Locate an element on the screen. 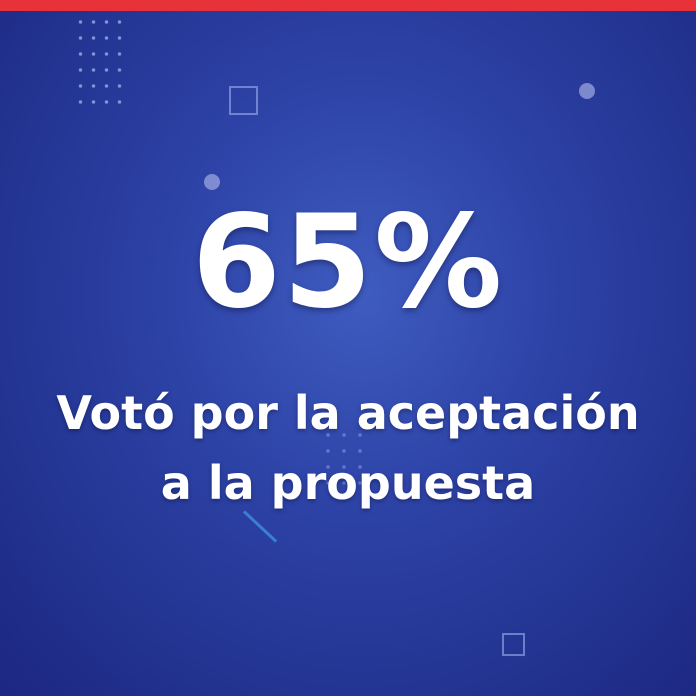 This screenshot has height=696, width=696. caption-line-2: a la propuesta is located at coordinates (348, 483).